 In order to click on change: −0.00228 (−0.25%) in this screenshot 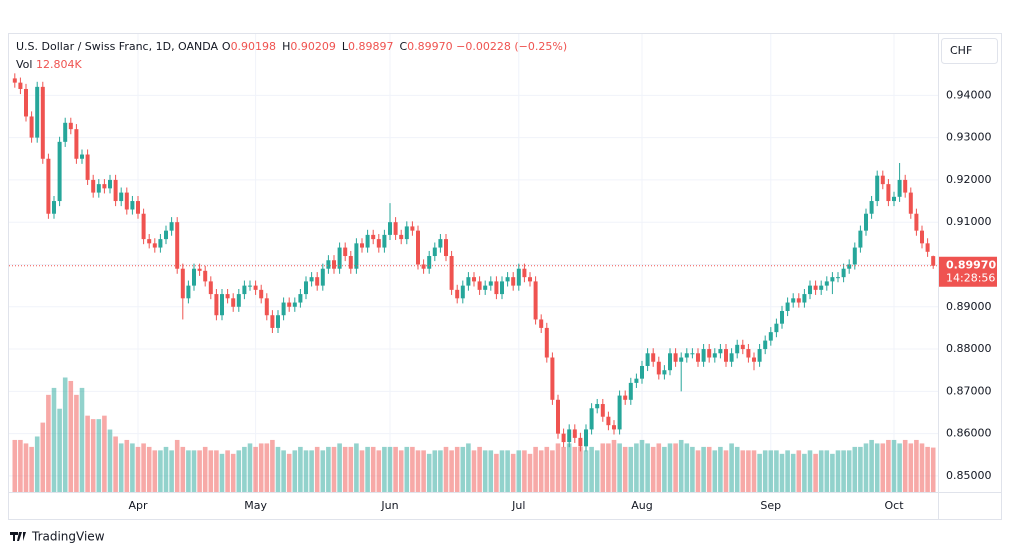, I will do `click(511, 46)`.